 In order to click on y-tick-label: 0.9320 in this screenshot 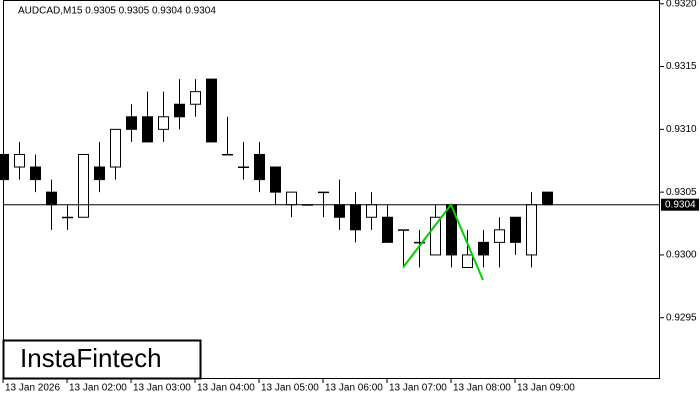, I will do `click(681, 4)`.